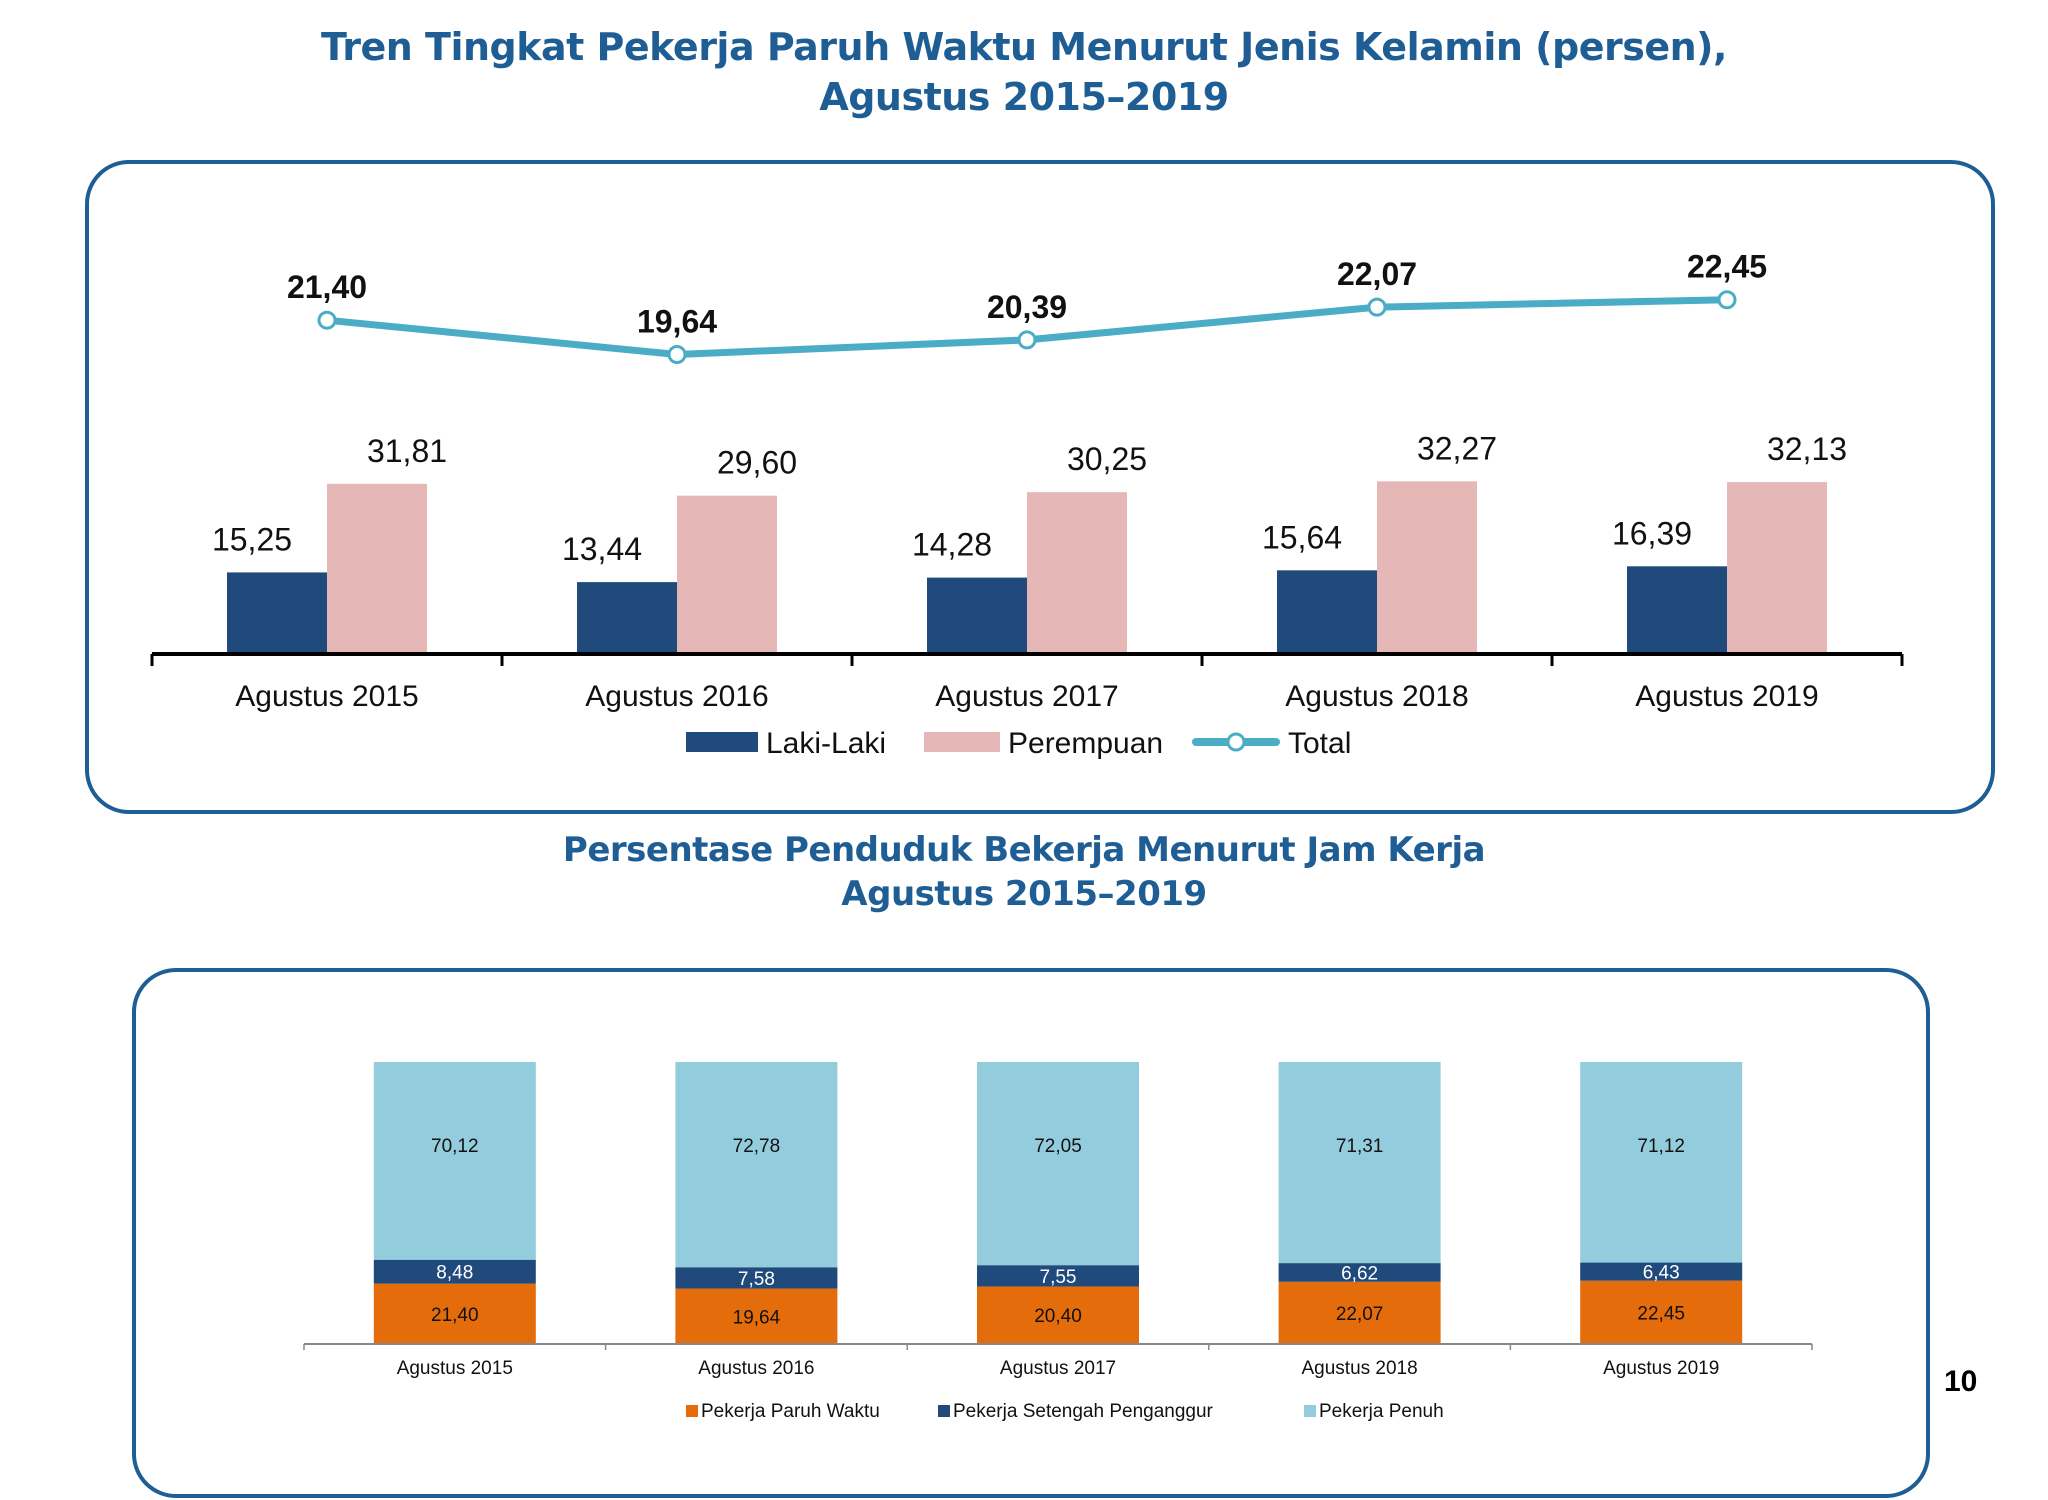 Image resolution: width=2048 pixels, height=1500 pixels. Describe the element at coordinates (1377, 274) in the screenshot. I see `label-total: 22,07` at that location.